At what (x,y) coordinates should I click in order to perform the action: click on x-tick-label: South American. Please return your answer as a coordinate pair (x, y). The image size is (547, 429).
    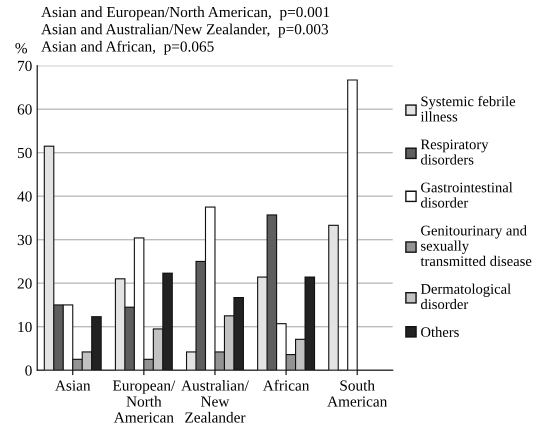
    Looking at the image, I should click on (357, 393).